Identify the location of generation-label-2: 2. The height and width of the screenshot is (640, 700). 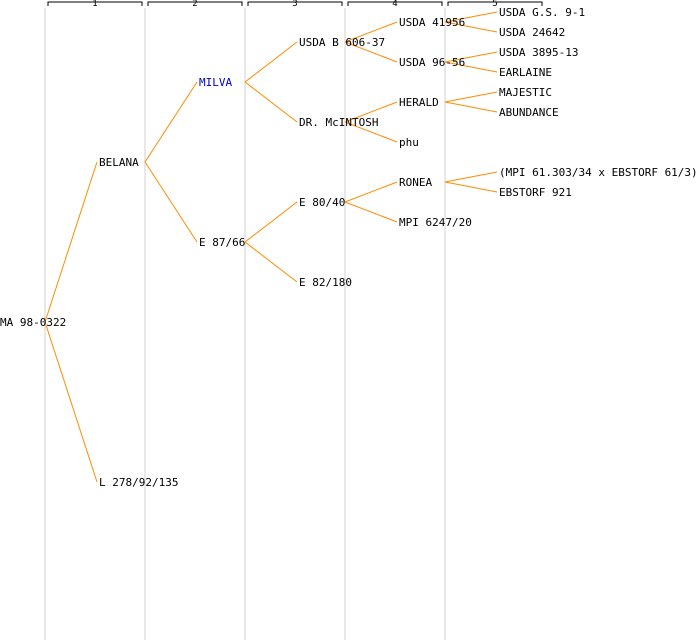
(195, 4).